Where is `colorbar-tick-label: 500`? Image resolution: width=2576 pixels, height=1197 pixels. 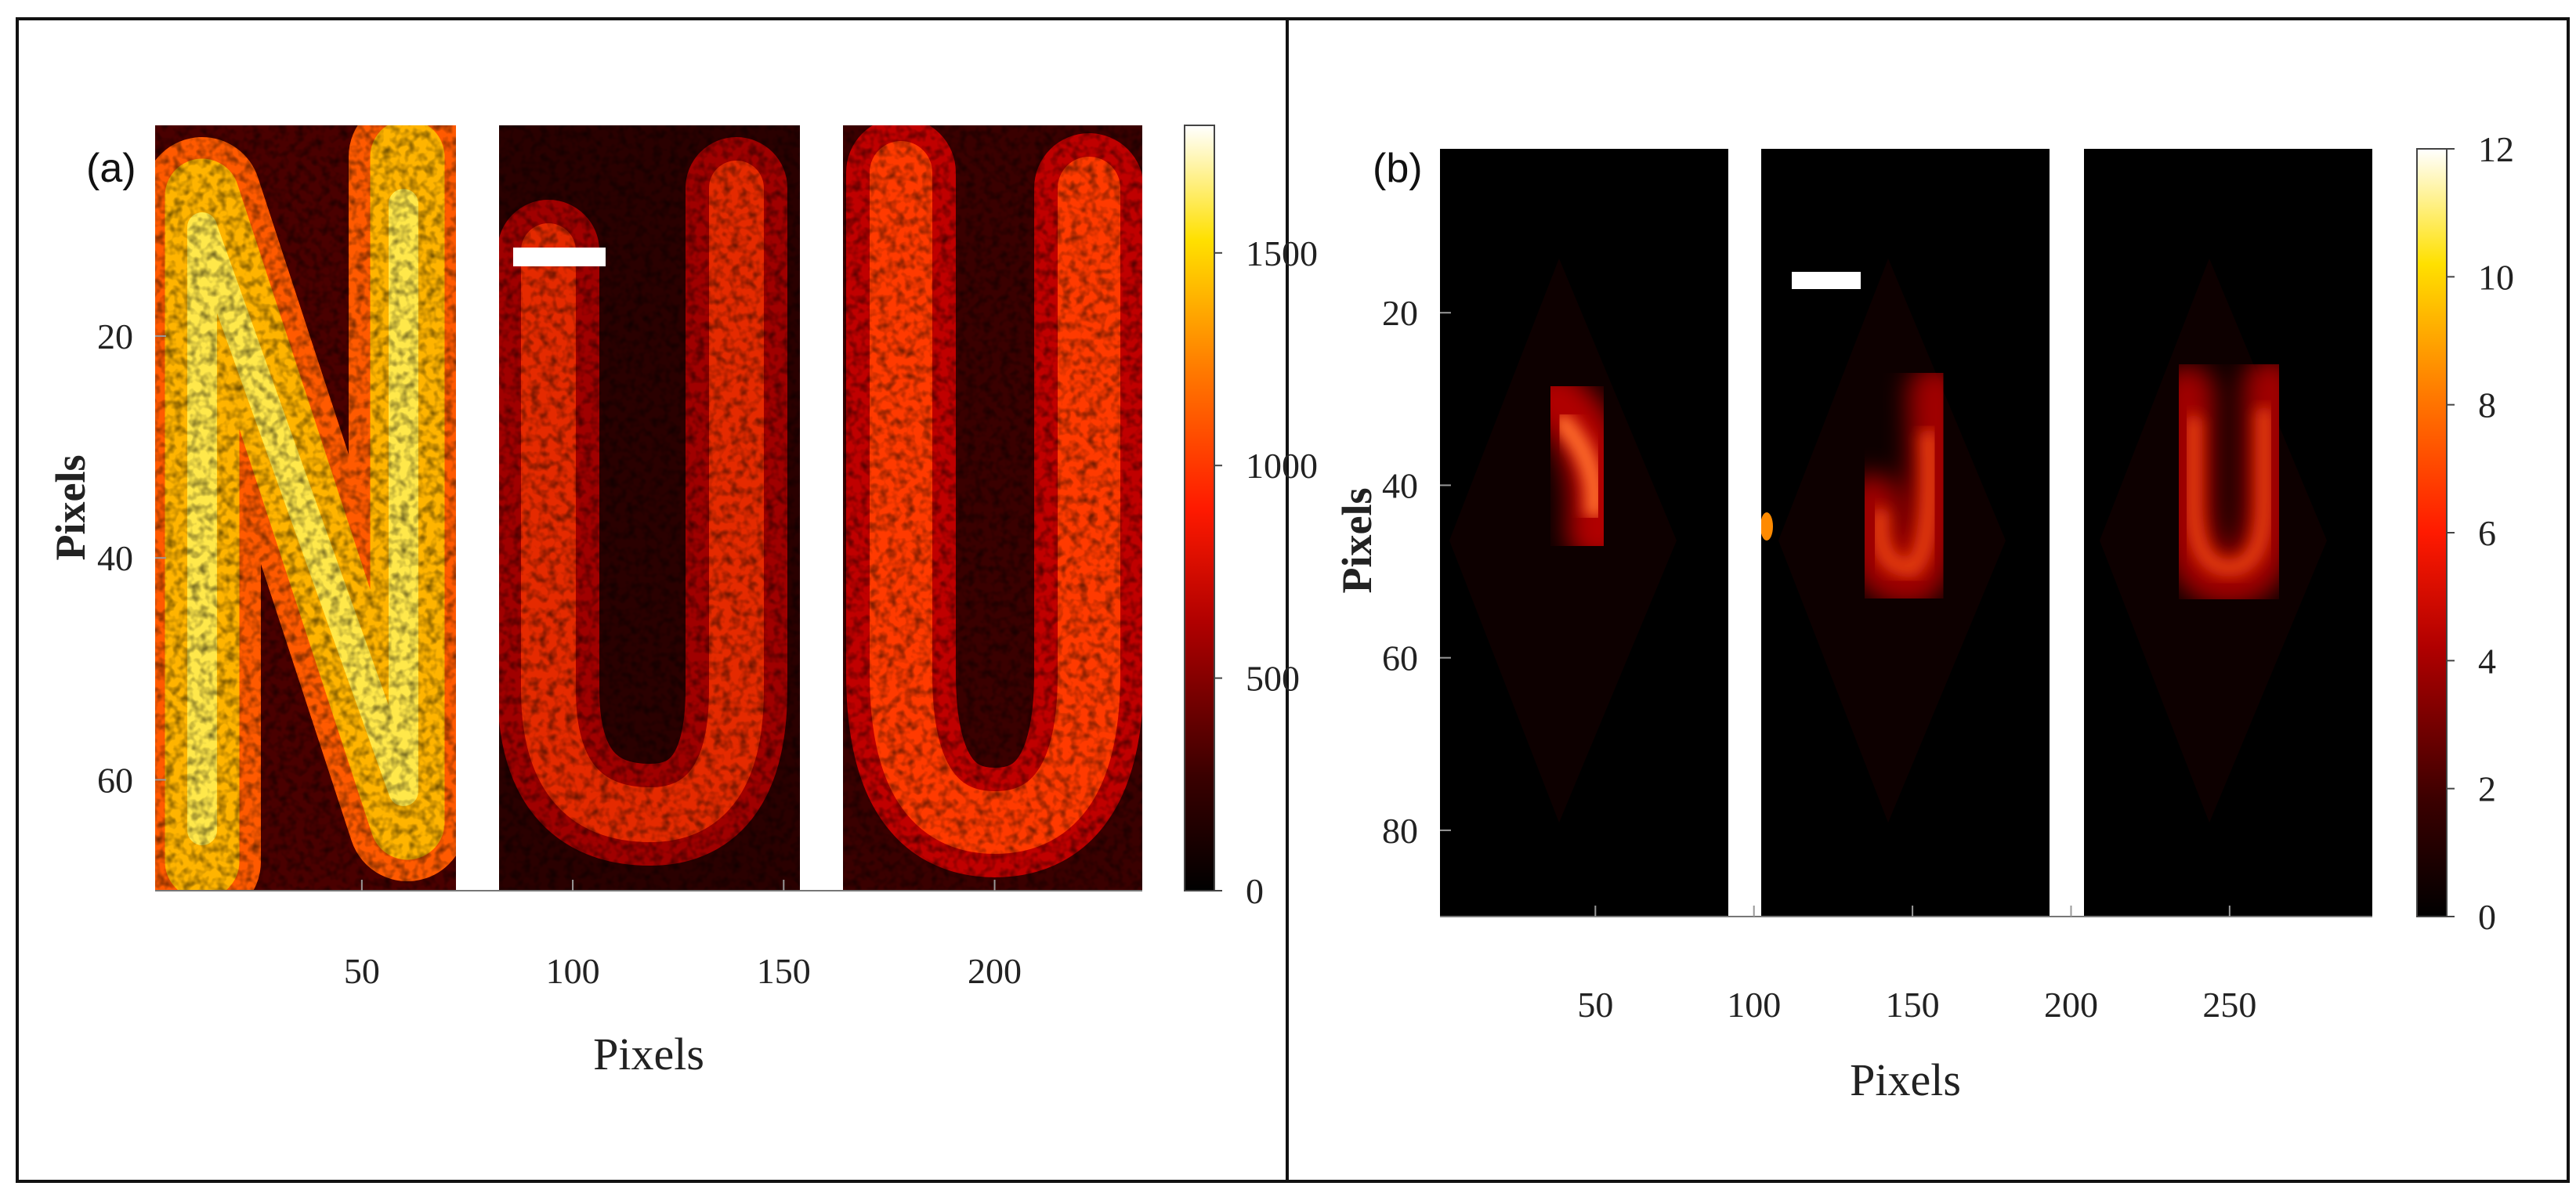
colorbar-tick-label: 500 is located at coordinates (1273, 679).